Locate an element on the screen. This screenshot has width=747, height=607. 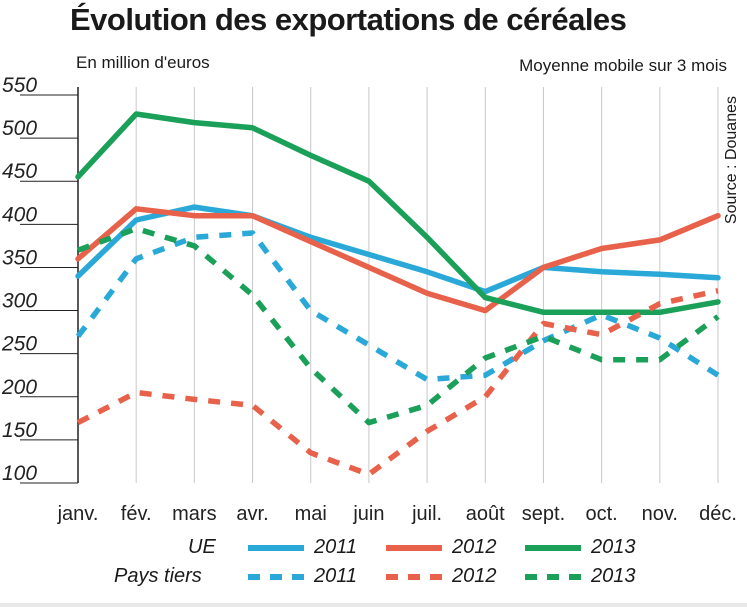
x-tick-label-7: août is located at coordinates (485, 514).